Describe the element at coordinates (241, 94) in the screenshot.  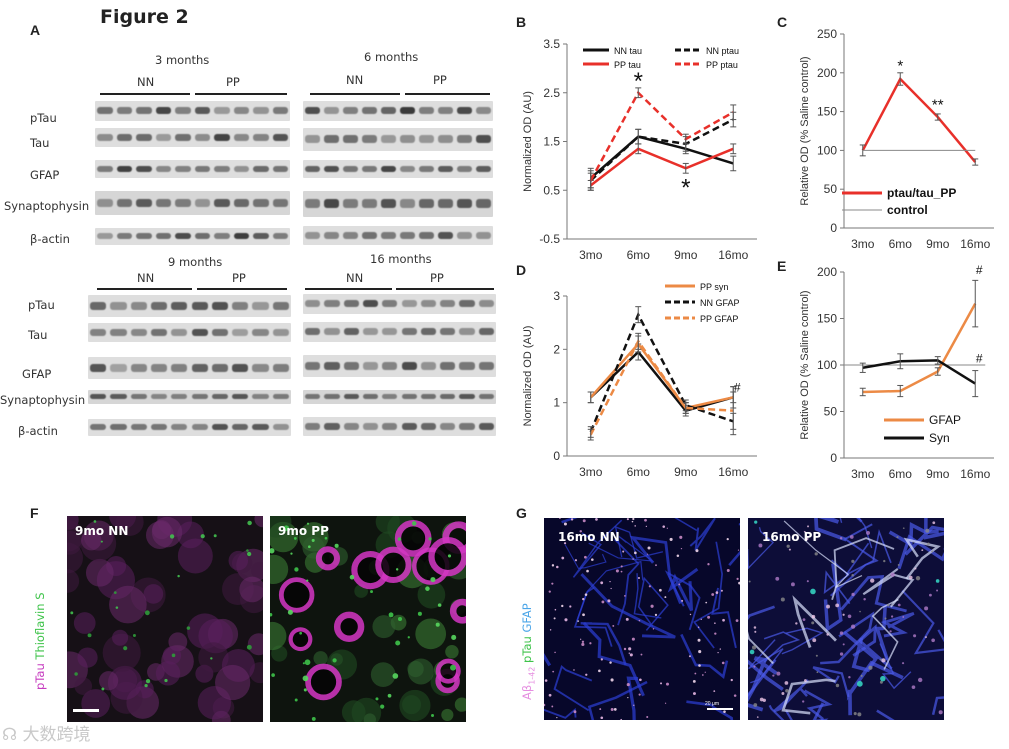
I see `group-bar-pp` at that location.